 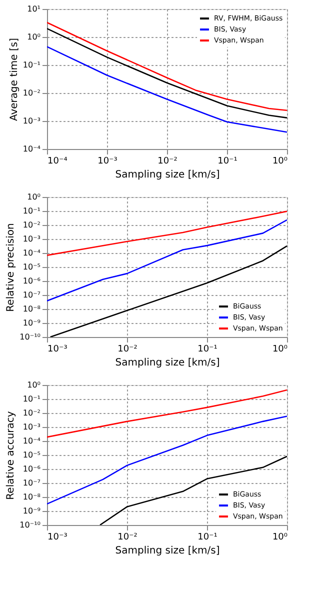 What do you see at coordinates (14, 80) in the screenshot?
I see `y-axis-title: Average time [s]` at bounding box center [14, 80].